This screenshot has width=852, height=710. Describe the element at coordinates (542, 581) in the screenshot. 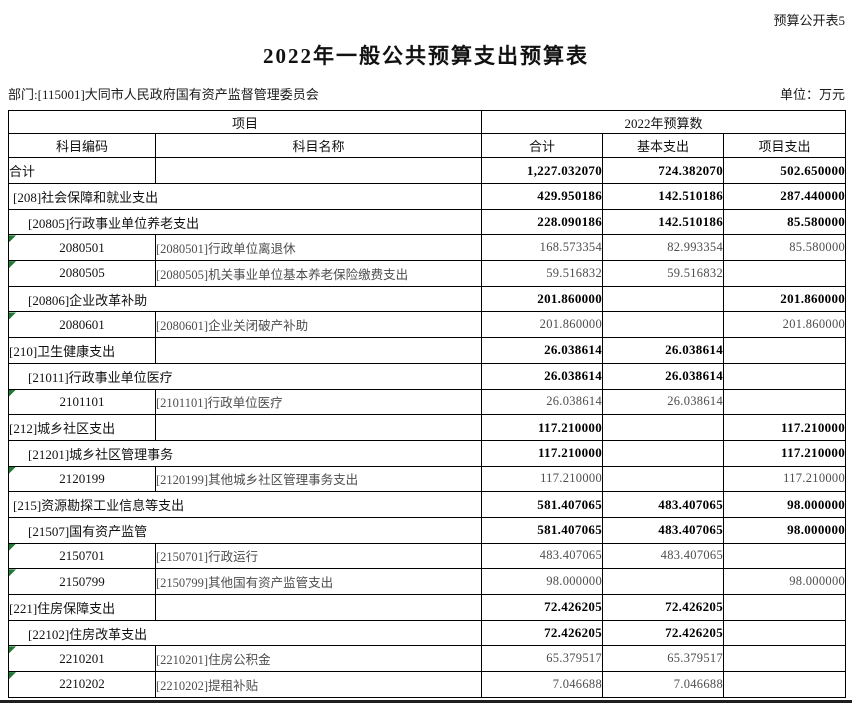

I see `value-total-cell: 98.000000` at that location.